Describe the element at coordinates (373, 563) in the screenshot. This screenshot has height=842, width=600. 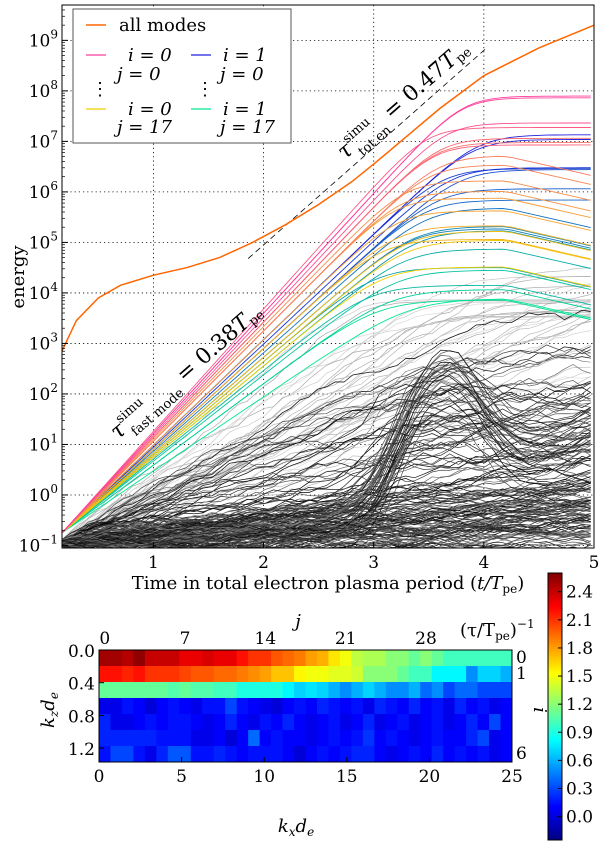
I see `x-tick-label: 3` at that location.